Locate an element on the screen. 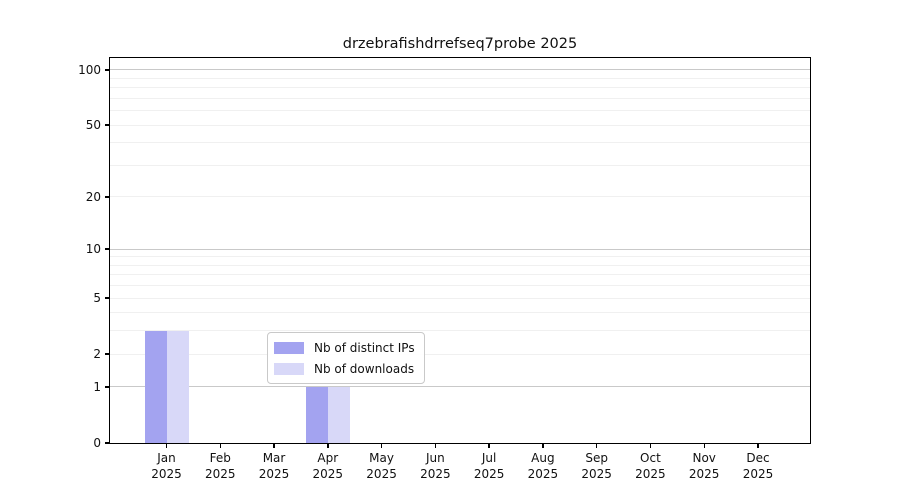  y-tick-label: 20 is located at coordinates (93, 196).